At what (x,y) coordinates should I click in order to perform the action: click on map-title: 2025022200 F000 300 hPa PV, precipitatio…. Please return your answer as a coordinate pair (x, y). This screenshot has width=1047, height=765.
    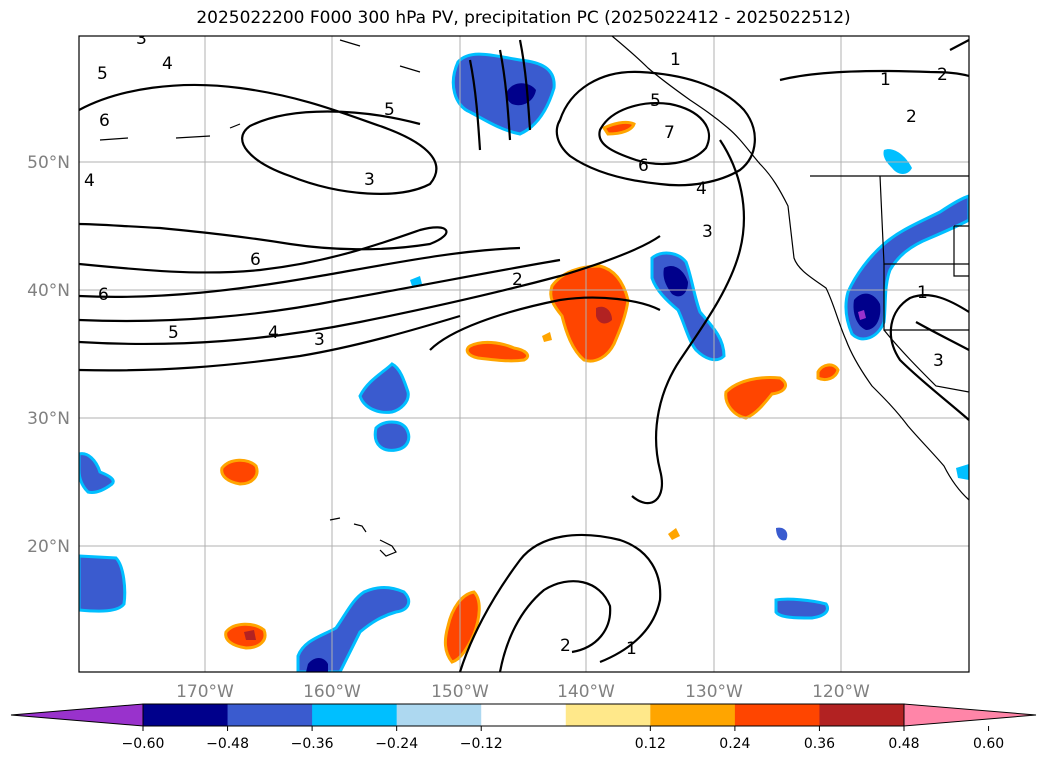
    Looking at the image, I should click on (523, 18).